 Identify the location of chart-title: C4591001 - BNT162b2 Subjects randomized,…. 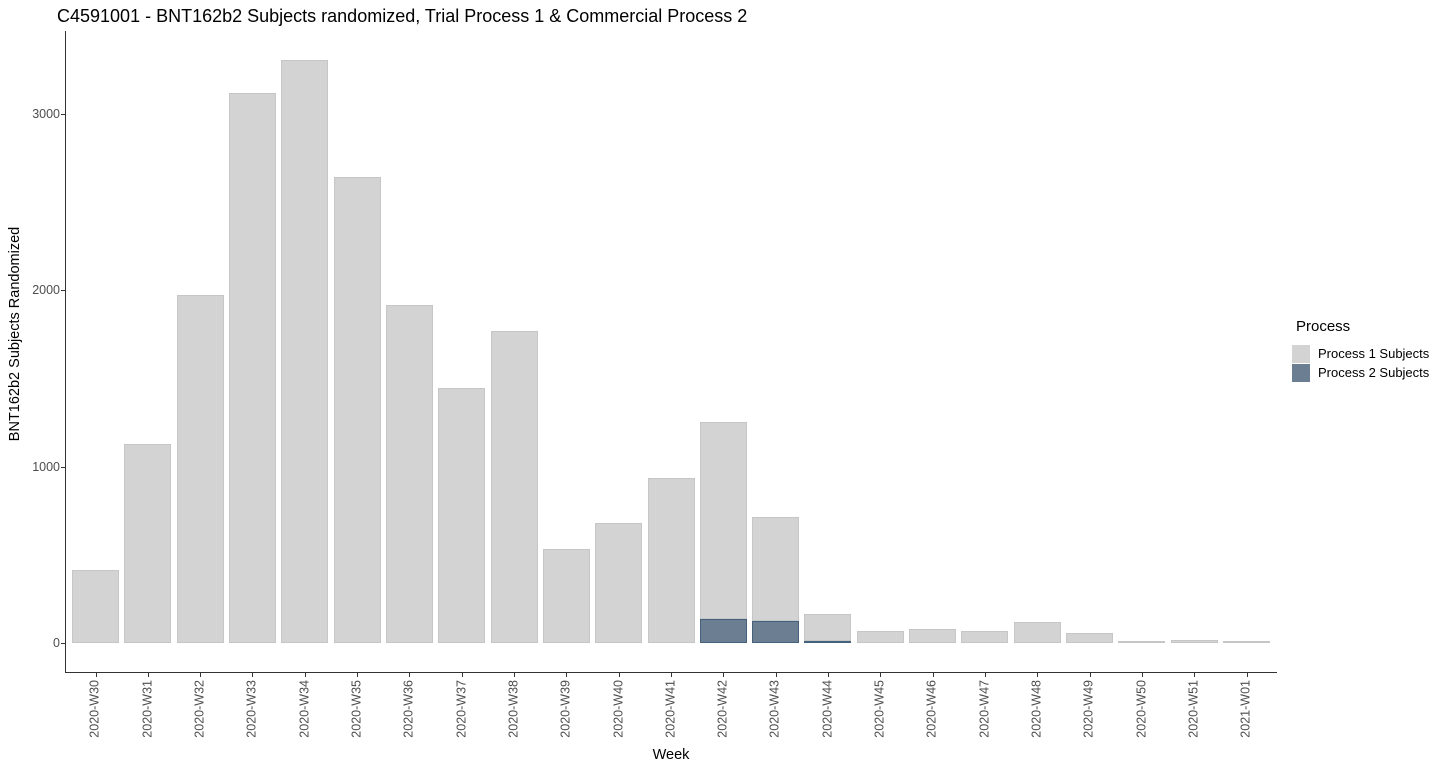
(402, 16).